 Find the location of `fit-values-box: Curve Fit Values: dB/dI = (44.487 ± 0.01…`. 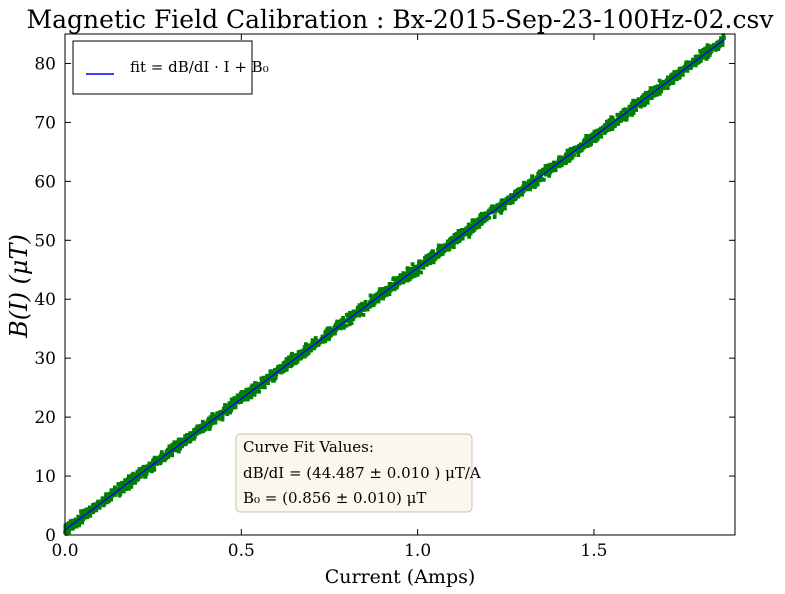

fit-values-box: Curve Fit Values: dB/dI = (44.487 ± 0.01… is located at coordinates (358, 473).